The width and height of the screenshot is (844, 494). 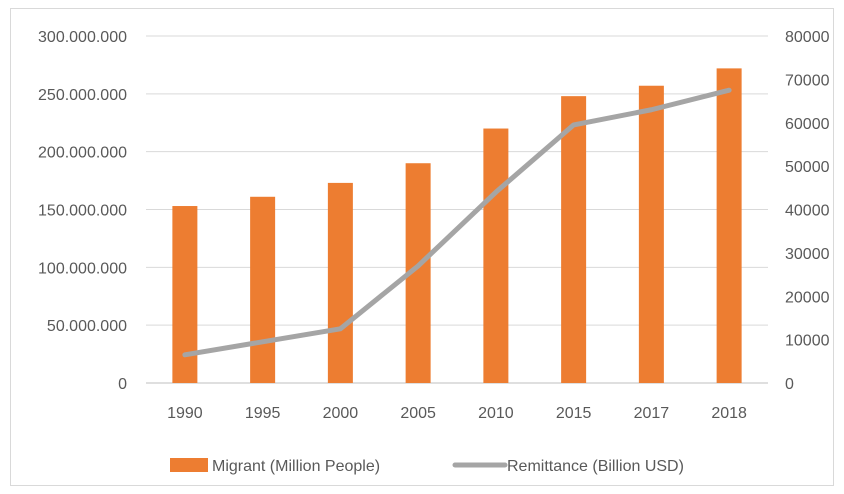 What do you see at coordinates (595, 466) in the screenshot?
I see `legend-label-remittance: Remittance (Billion USD)` at bounding box center [595, 466].